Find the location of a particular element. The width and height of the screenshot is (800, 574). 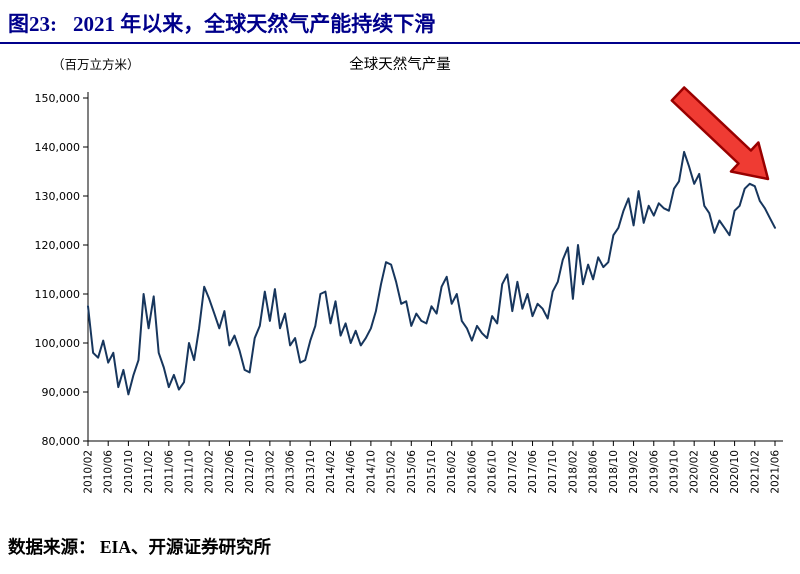

svg-text: 2017/06 is located at coordinates (533, 472).